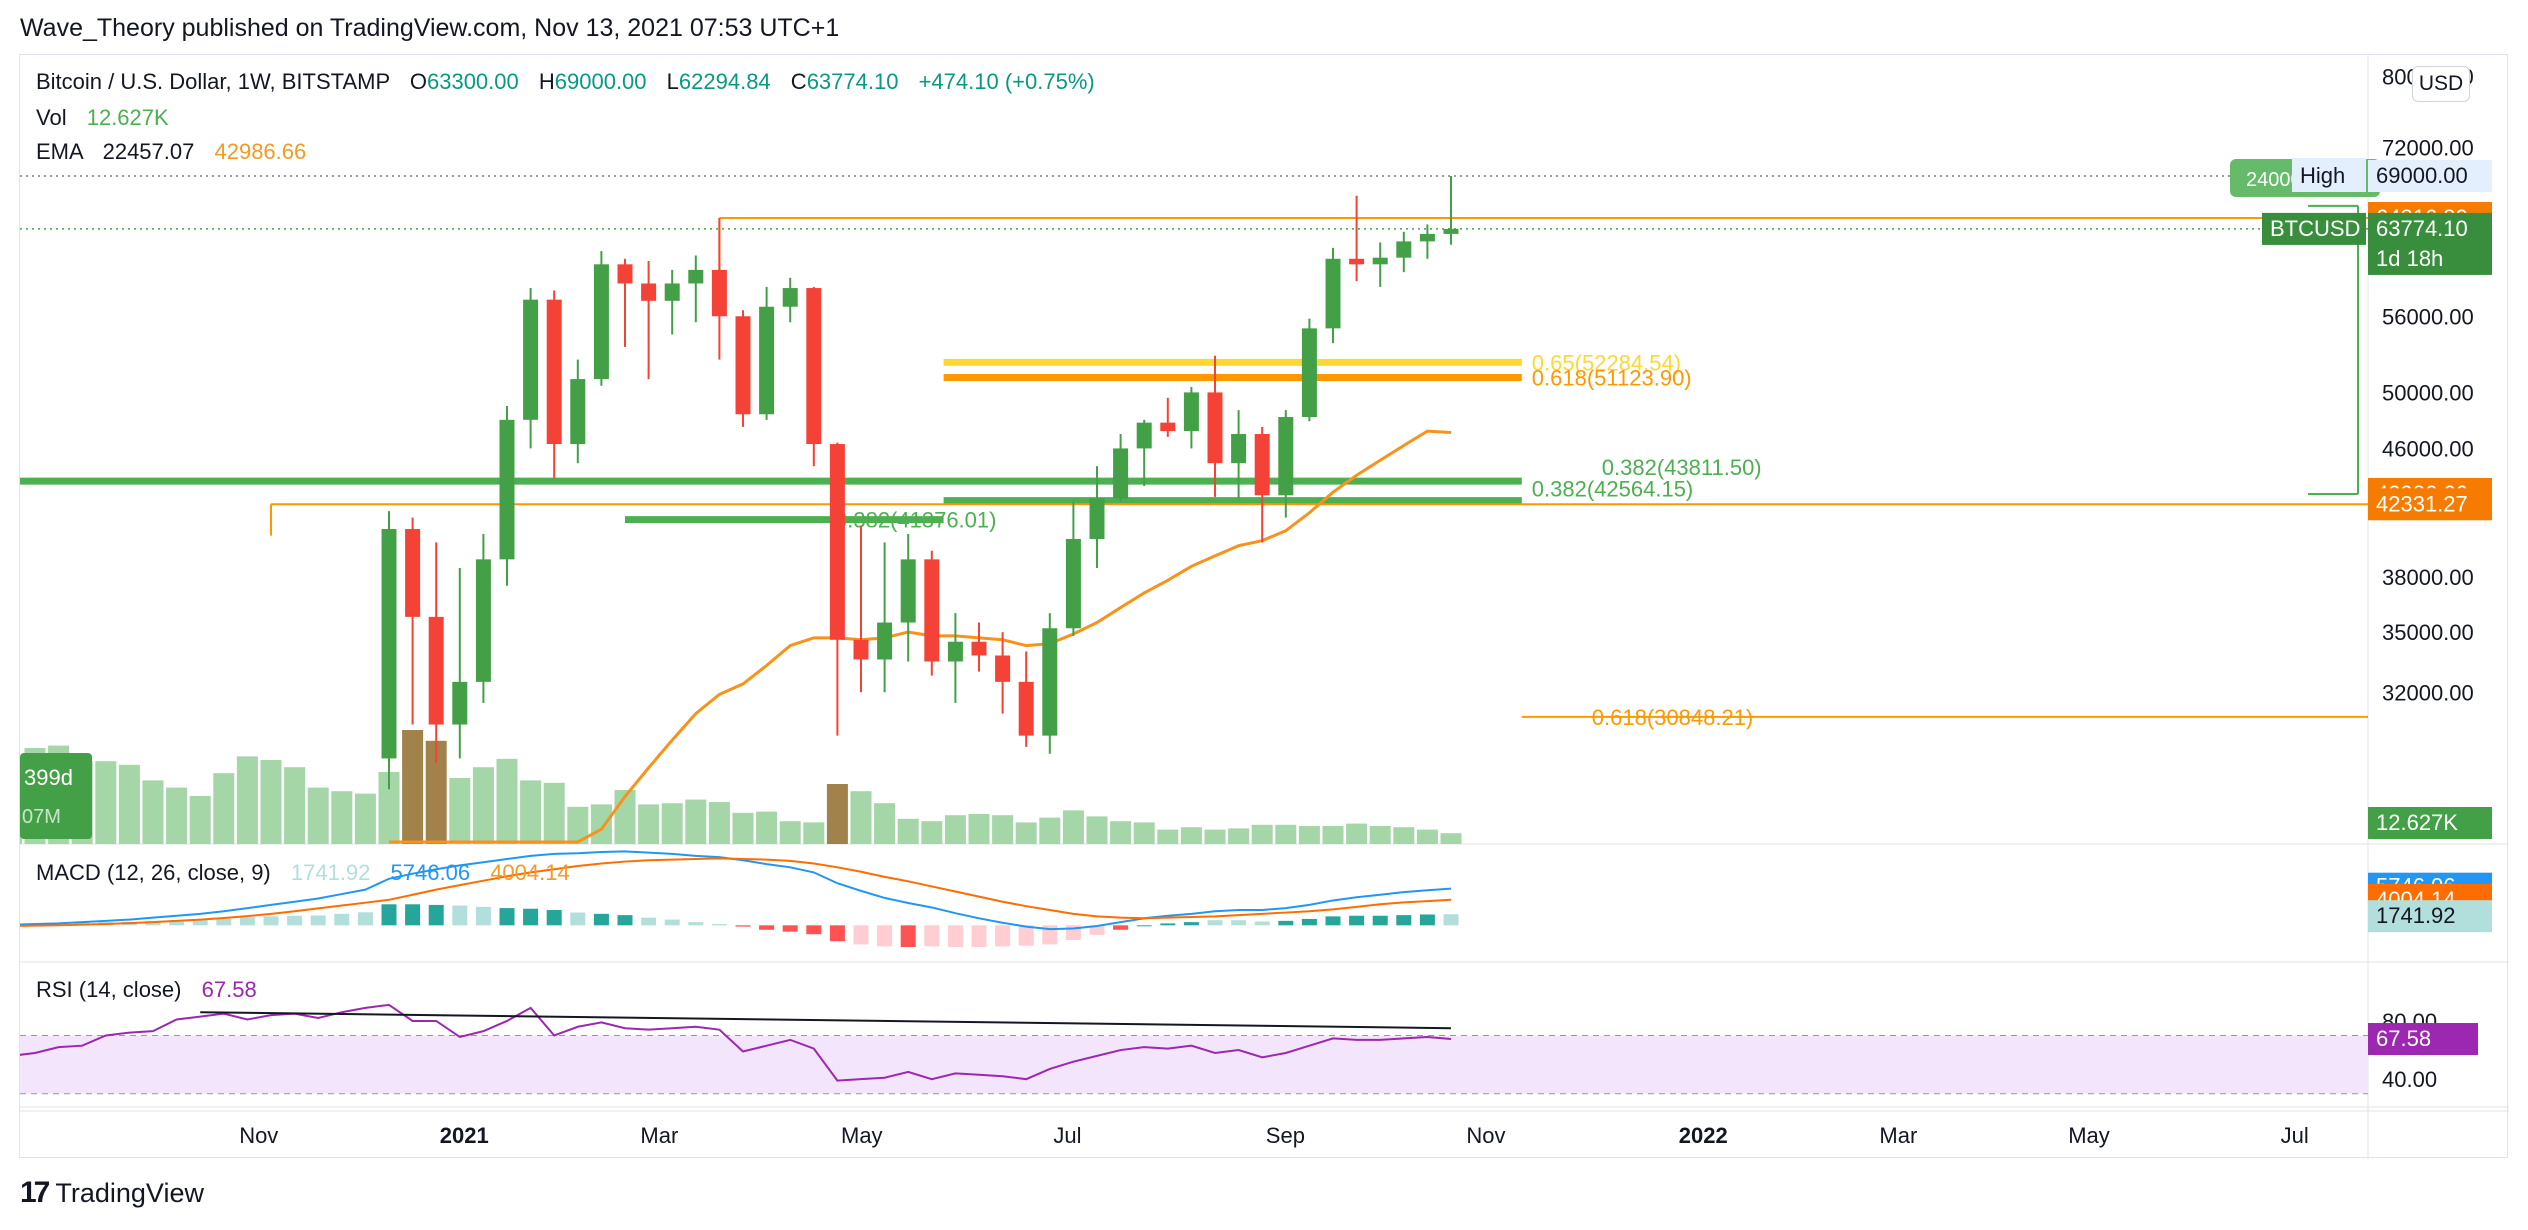  I want to click on symbol-title: Bitcoin / U.S. Dollar, 1W, BITSTAMP, so click(213, 81).